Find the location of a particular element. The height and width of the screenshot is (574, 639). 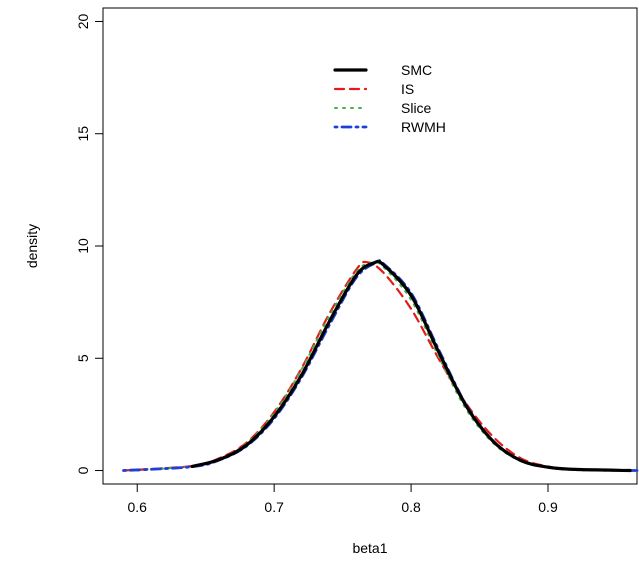

x-tick-label: 0.9 is located at coordinates (548, 507).